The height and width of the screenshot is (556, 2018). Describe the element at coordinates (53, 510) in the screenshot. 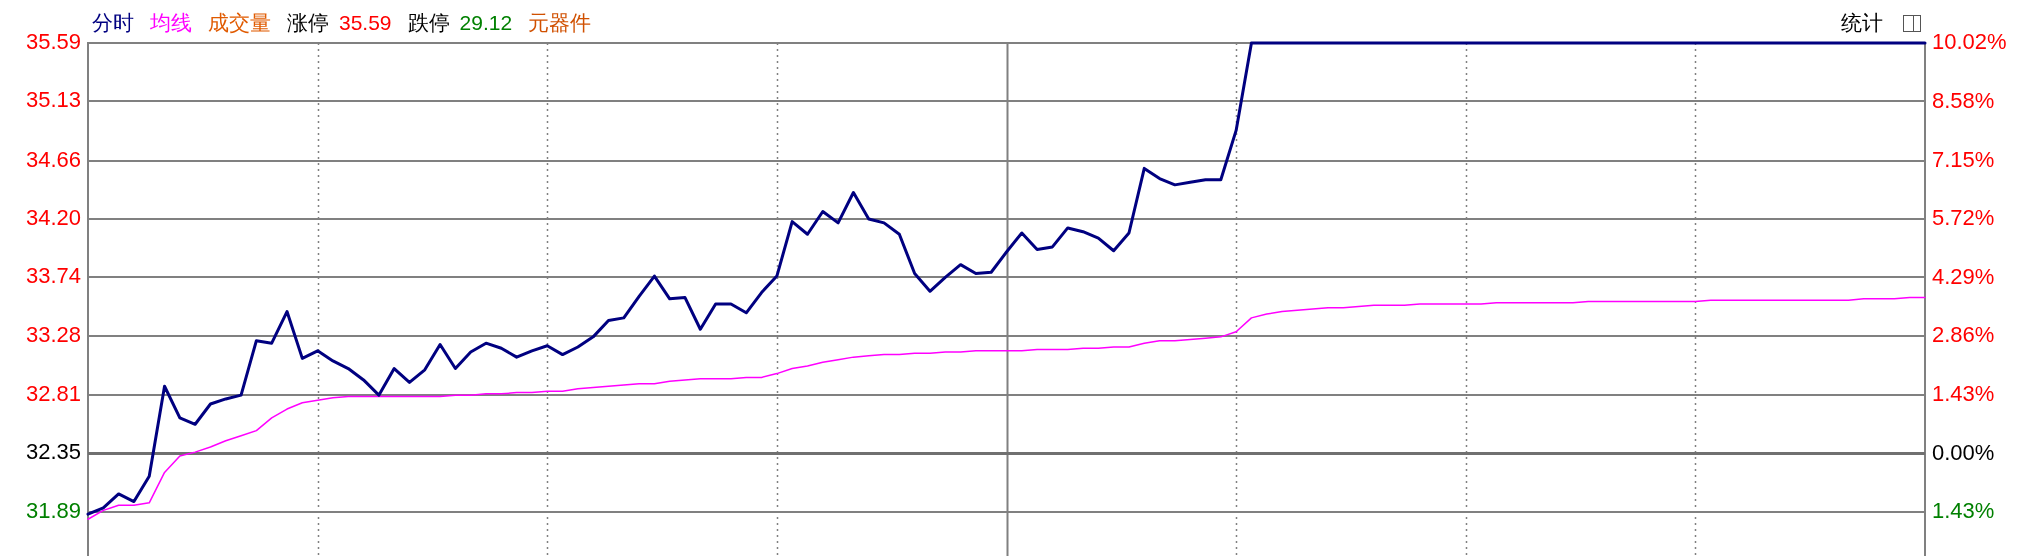

I see `y-tick-label: 31.89` at that location.